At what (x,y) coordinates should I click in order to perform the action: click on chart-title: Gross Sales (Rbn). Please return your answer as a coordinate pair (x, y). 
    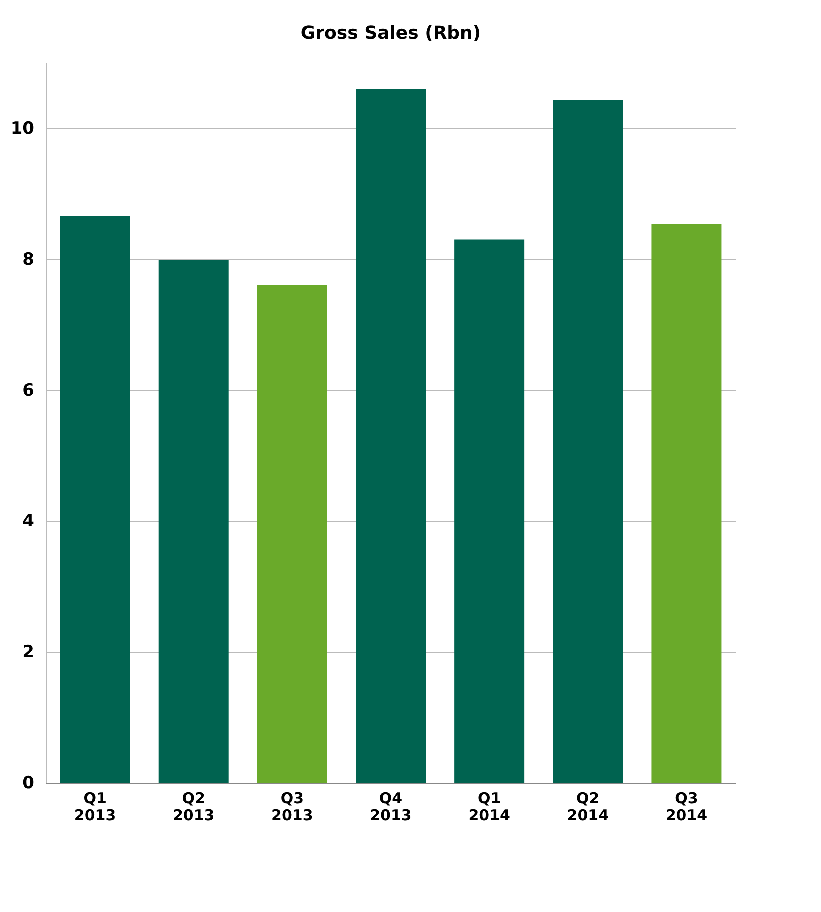
    Looking at the image, I should click on (391, 33).